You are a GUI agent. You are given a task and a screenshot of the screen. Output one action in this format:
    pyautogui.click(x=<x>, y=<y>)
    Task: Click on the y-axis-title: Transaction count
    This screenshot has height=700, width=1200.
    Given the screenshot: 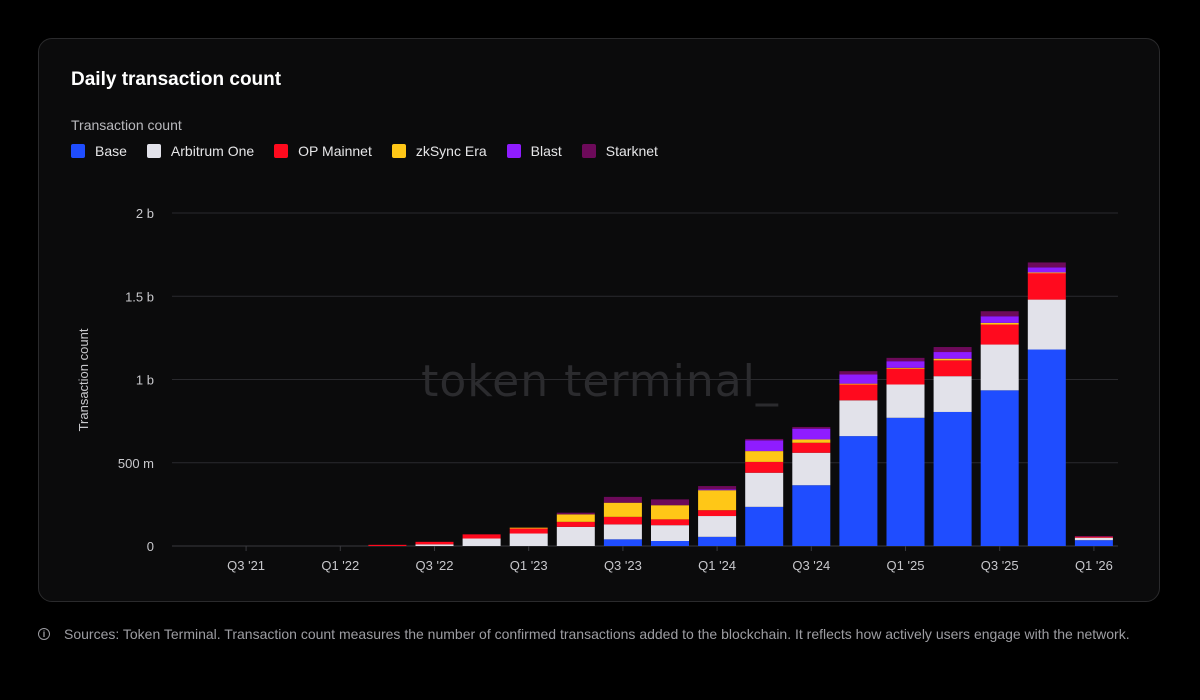 What is the action you would take?
    pyautogui.click(x=83, y=379)
    